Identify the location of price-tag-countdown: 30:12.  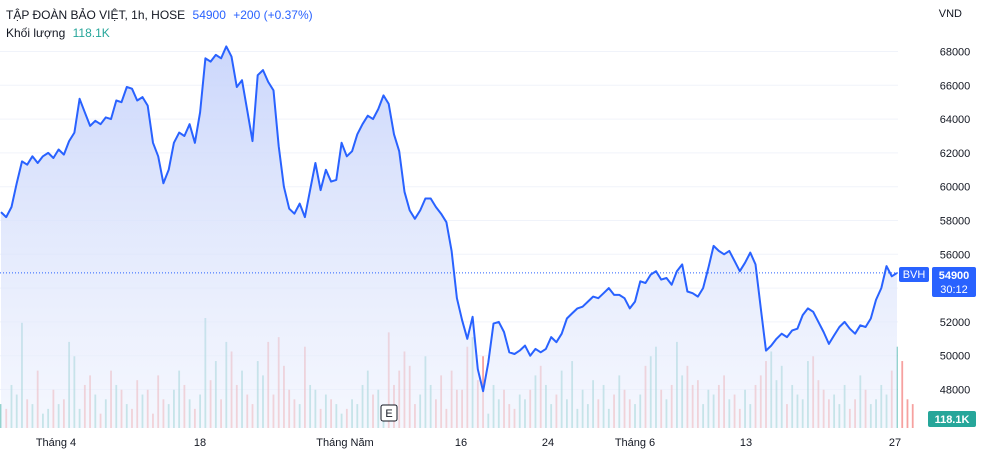
(954, 290).